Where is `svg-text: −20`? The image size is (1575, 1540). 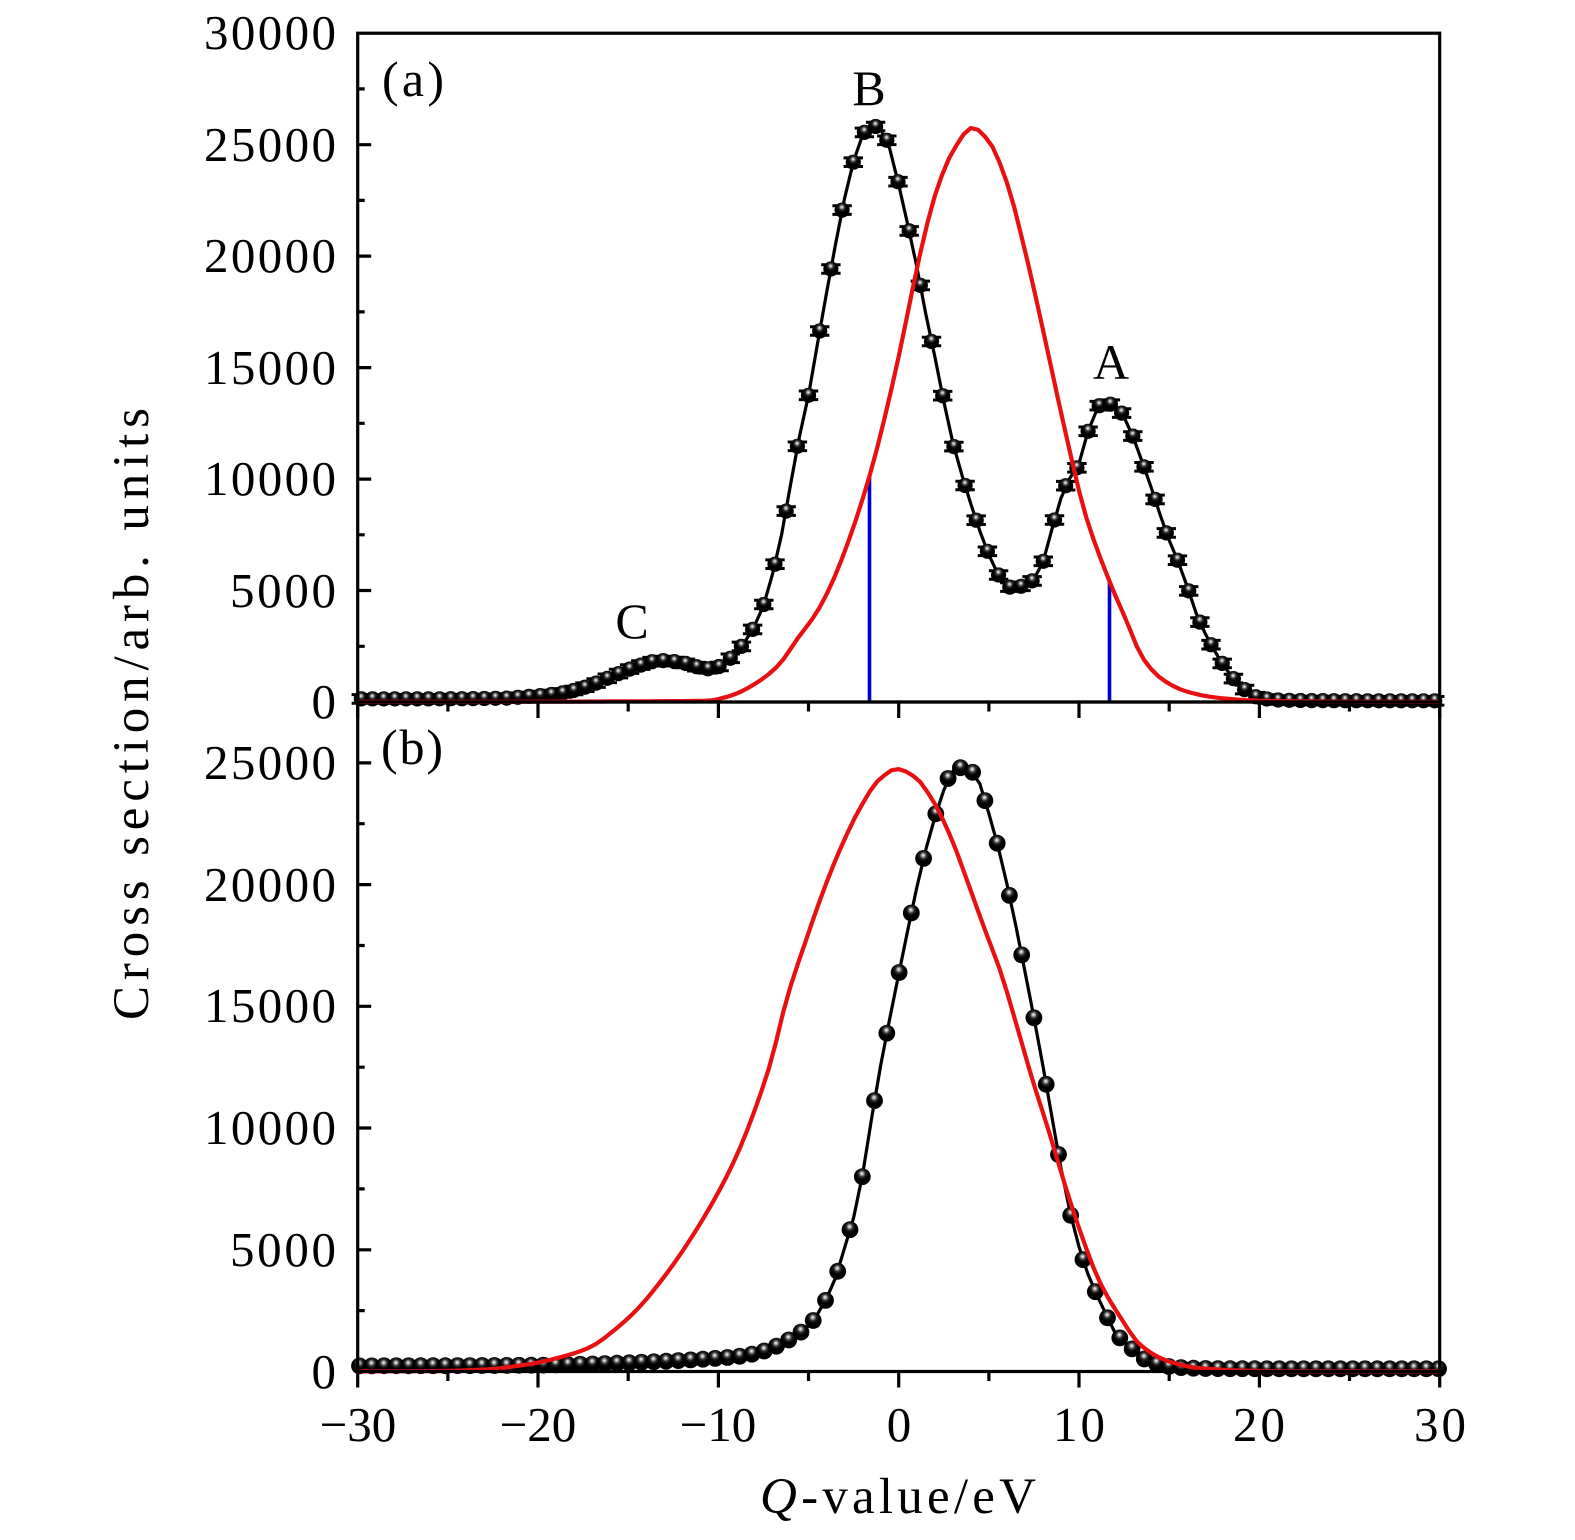
svg-text: −20 is located at coordinates (538, 1424).